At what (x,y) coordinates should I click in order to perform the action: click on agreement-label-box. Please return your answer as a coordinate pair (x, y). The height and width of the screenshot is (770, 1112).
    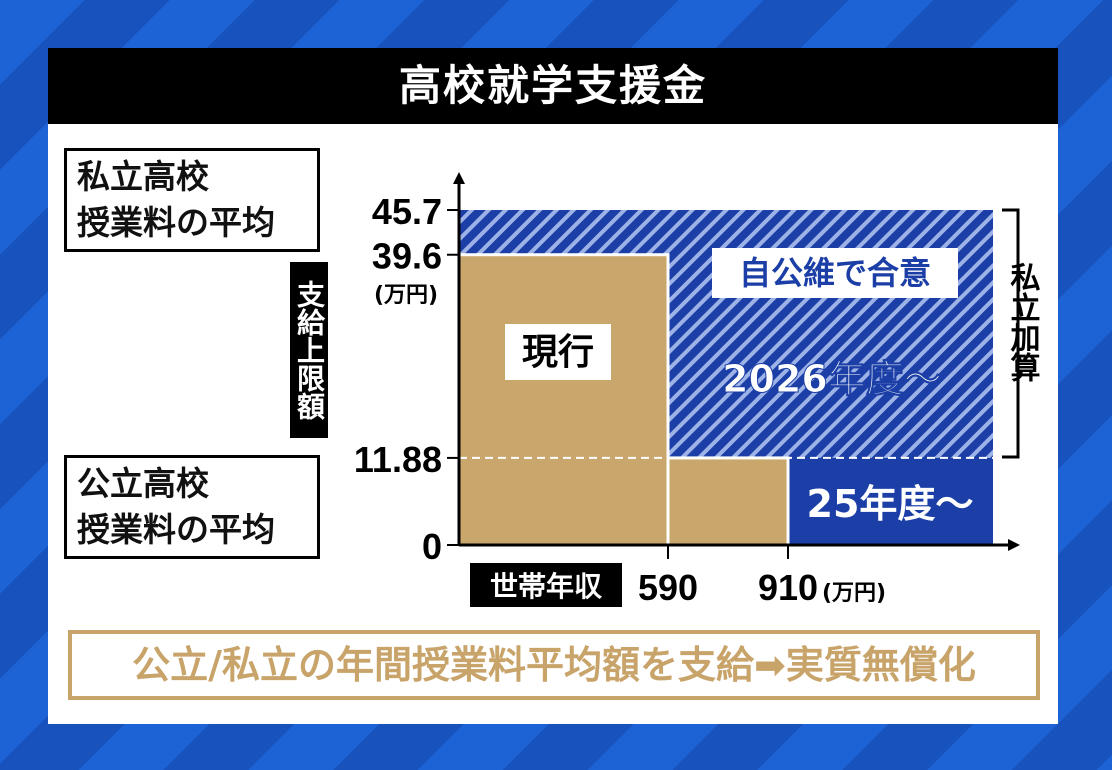
    Looking at the image, I should click on (835, 273).